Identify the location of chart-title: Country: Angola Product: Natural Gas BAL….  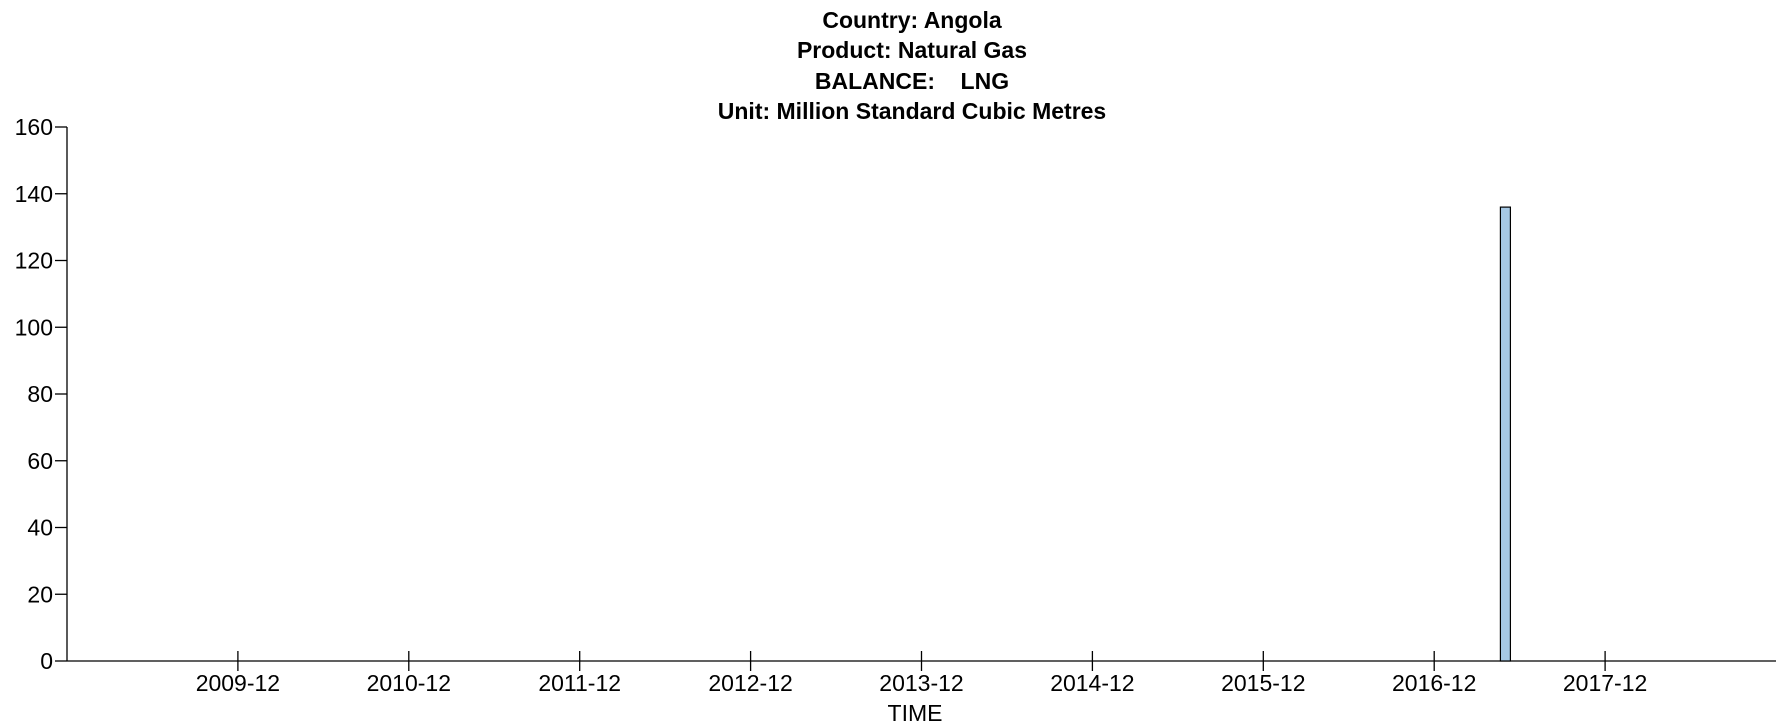
(912, 65).